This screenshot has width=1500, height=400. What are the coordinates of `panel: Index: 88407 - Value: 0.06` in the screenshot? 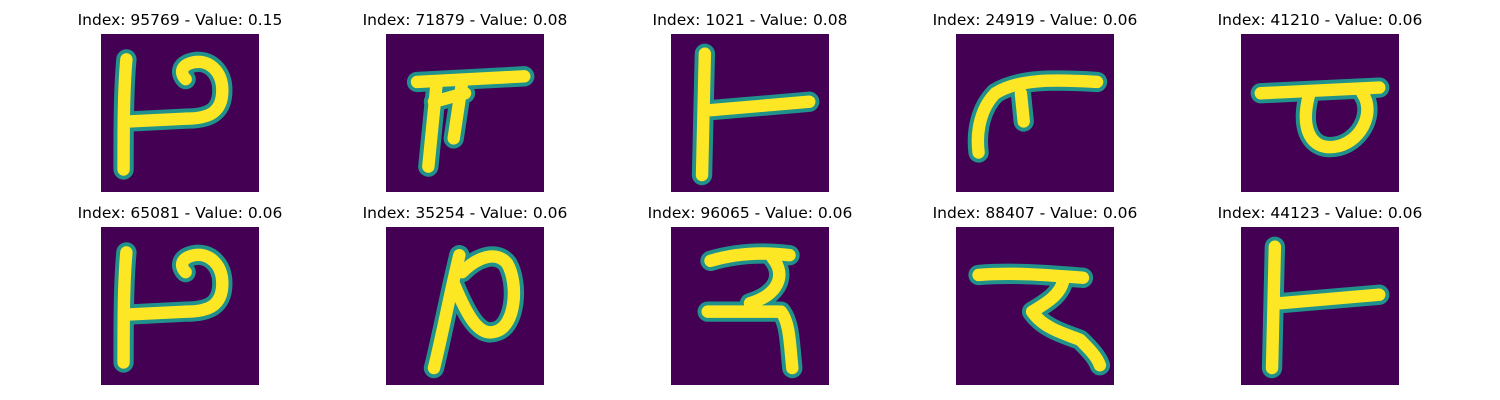 It's located at (1035, 294).